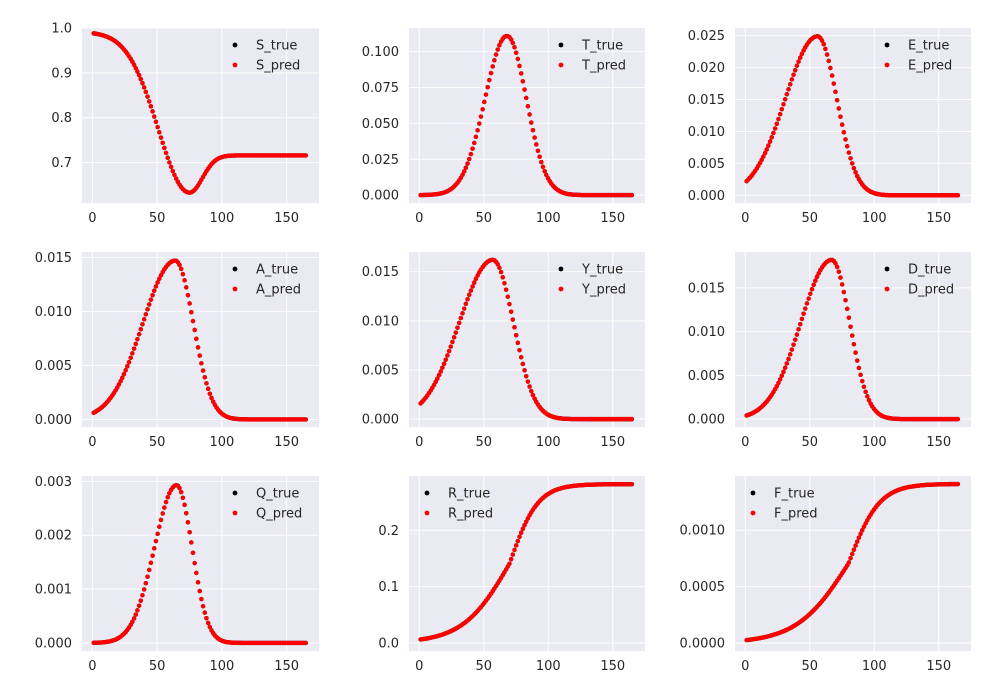  I want to click on series-Q_pred, so click(199, 564).